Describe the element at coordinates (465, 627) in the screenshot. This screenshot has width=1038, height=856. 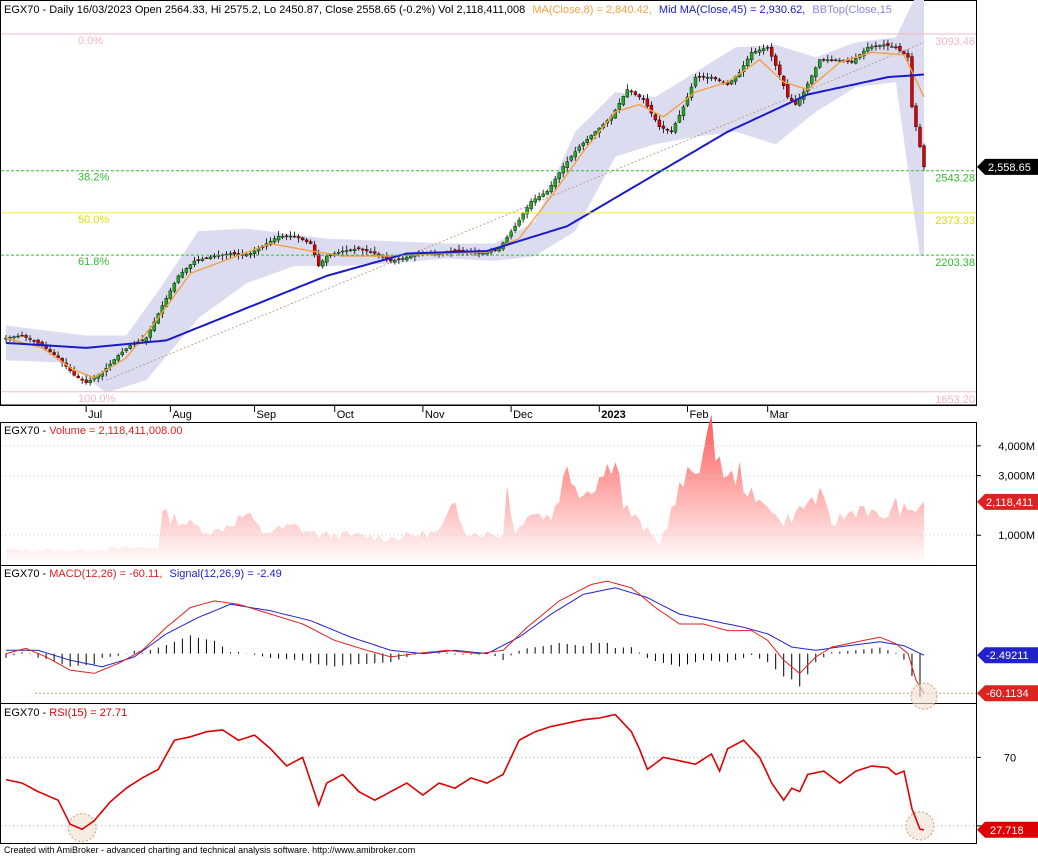
I see `signal-line` at that location.